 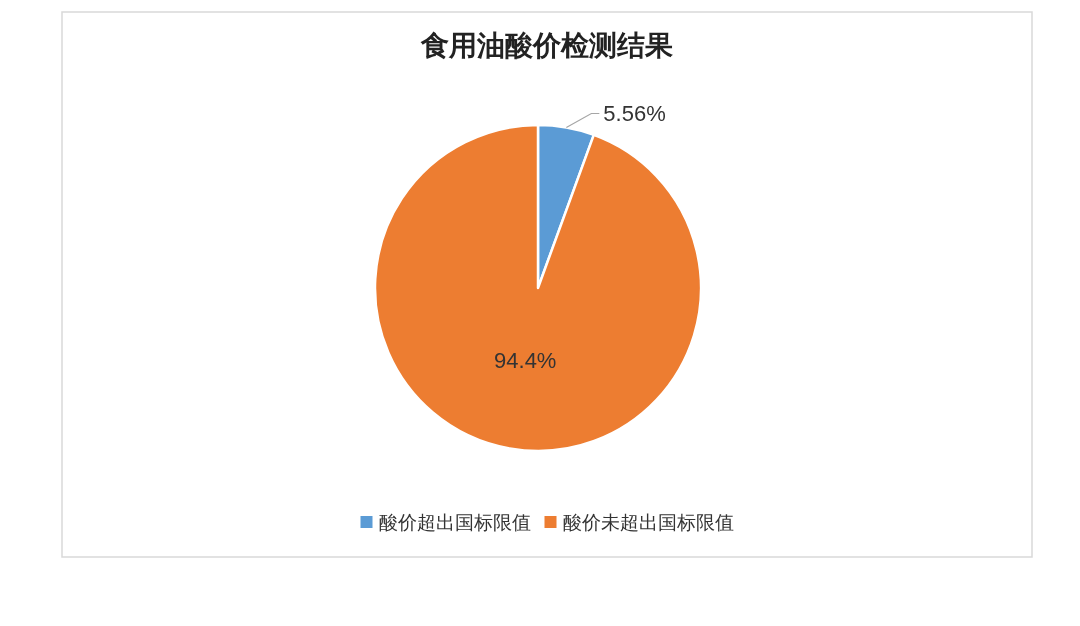 What do you see at coordinates (525, 361) in the screenshot?
I see `data-label: 94.4%` at bounding box center [525, 361].